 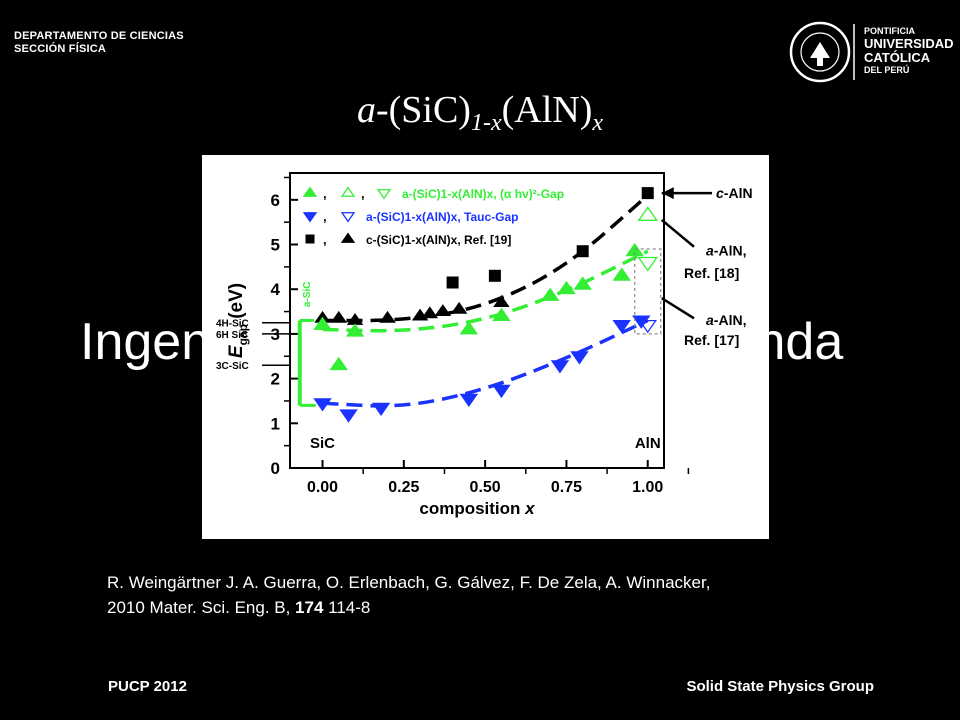 I want to click on x-tick-label: 1.00, so click(x=647, y=487).